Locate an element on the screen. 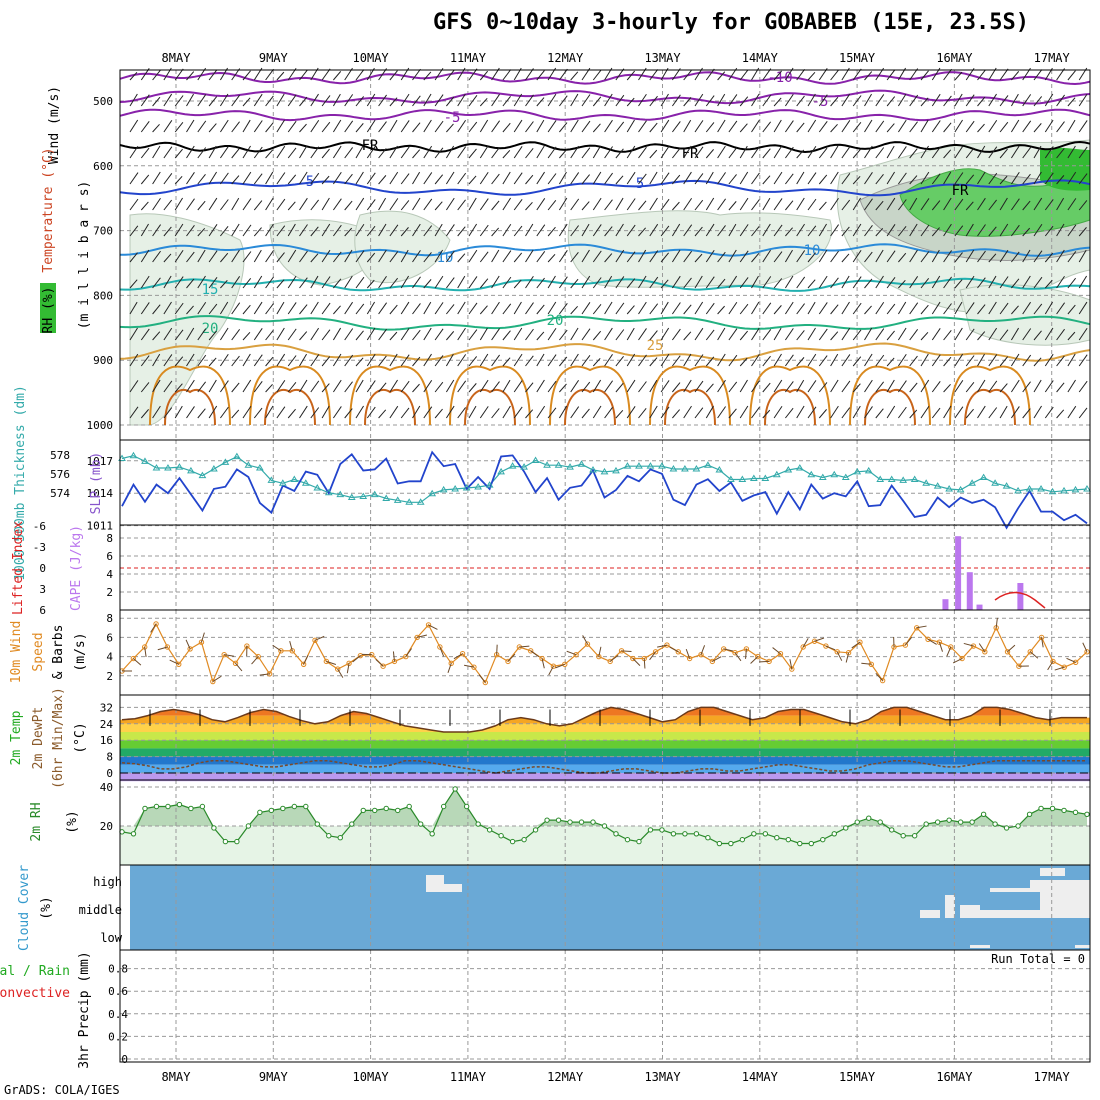  date-label-bottom: 13MAY is located at coordinates (662, 1077).